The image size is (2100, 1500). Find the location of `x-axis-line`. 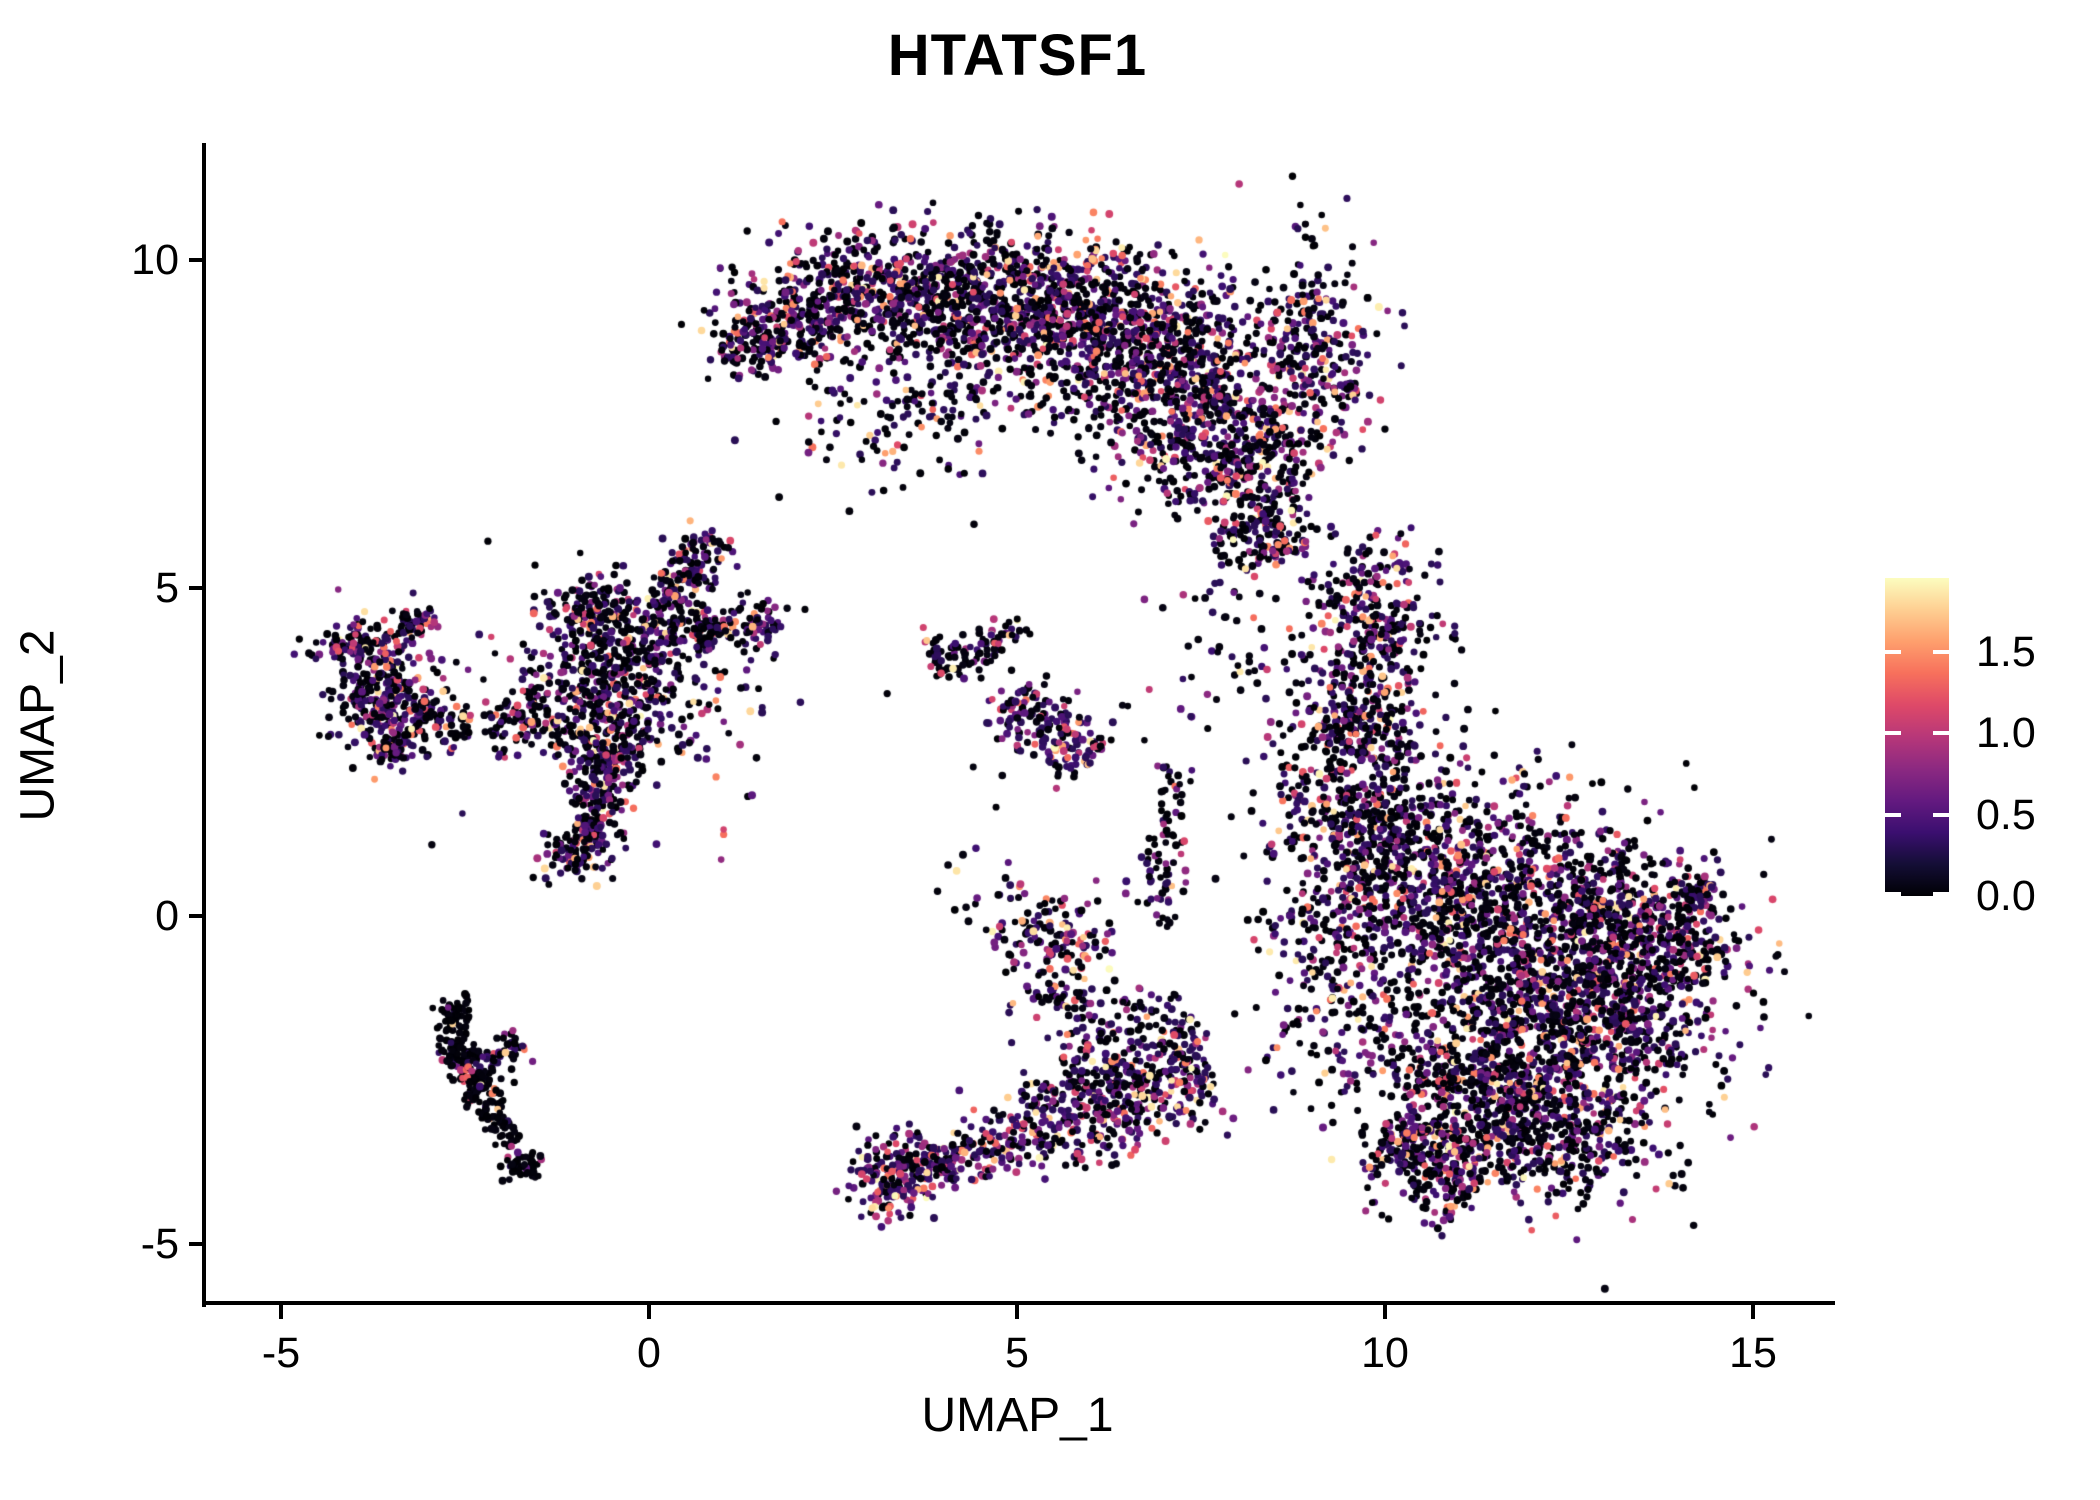

x-axis-line is located at coordinates (1018, 1303).